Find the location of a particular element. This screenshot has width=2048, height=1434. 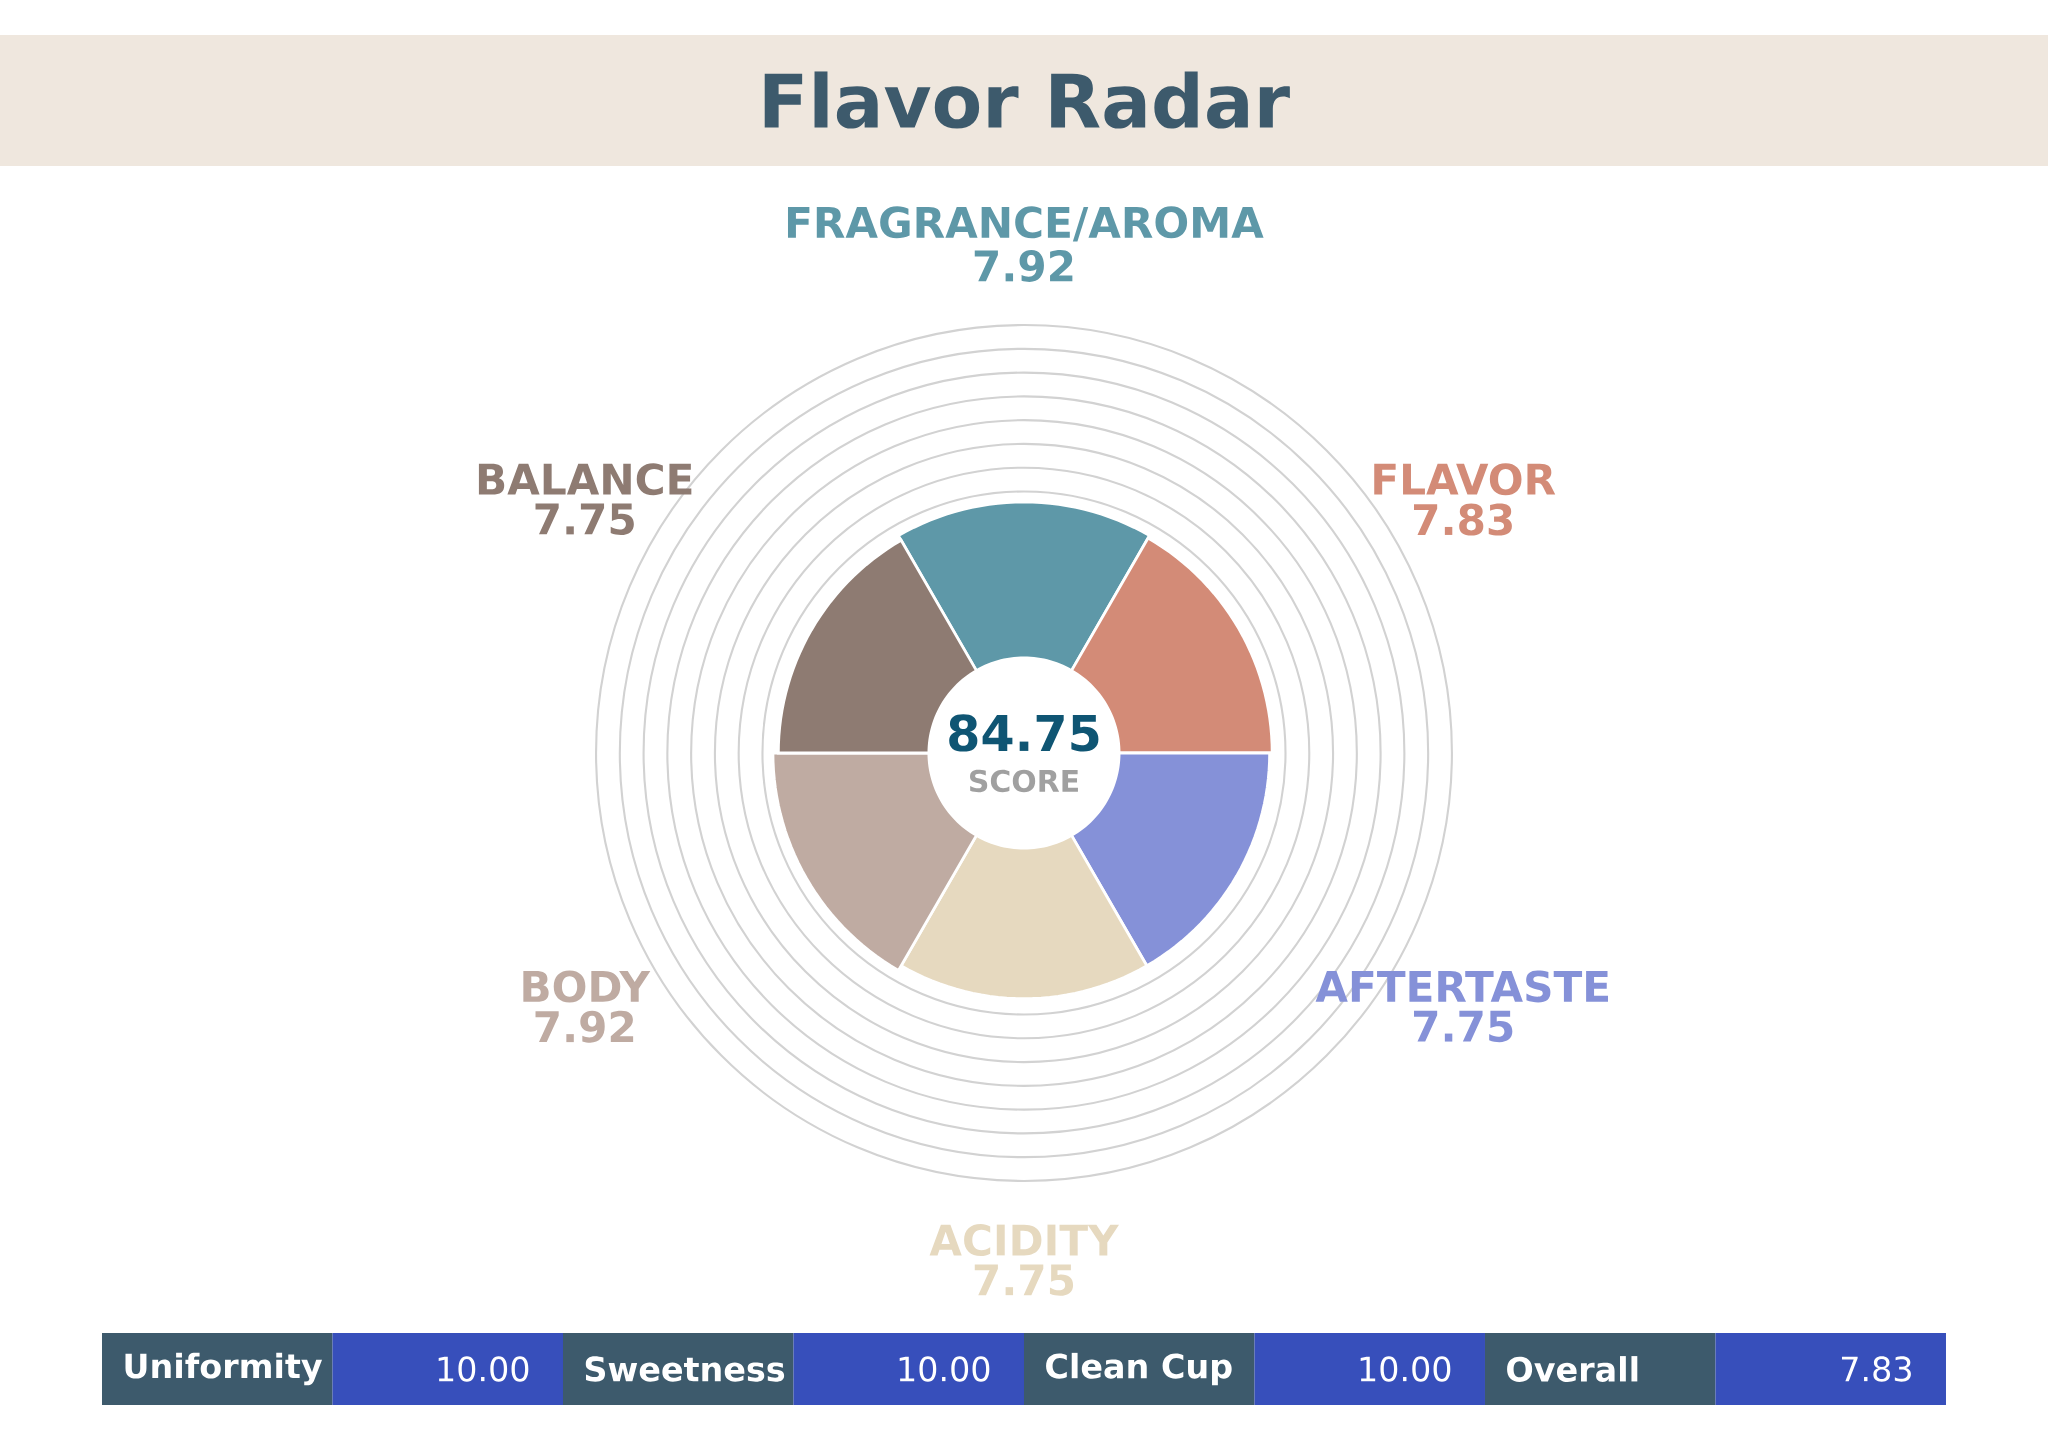

category-label: ACIDITY is located at coordinates (1024, 1240).